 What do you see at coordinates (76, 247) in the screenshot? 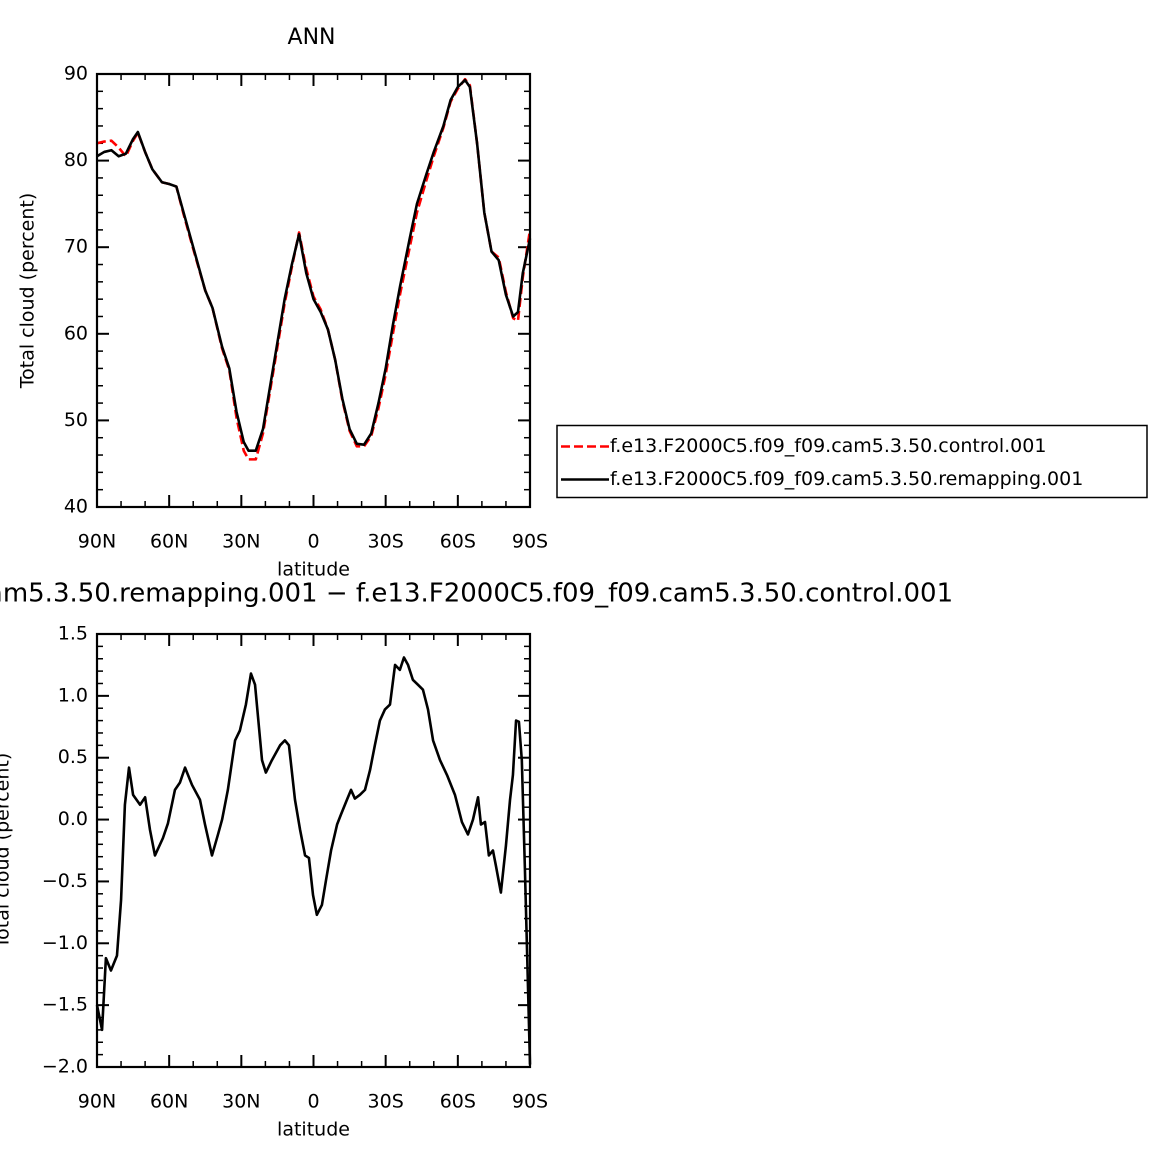
I see `y-tick-label: 70` at bounding box center [76, 247].